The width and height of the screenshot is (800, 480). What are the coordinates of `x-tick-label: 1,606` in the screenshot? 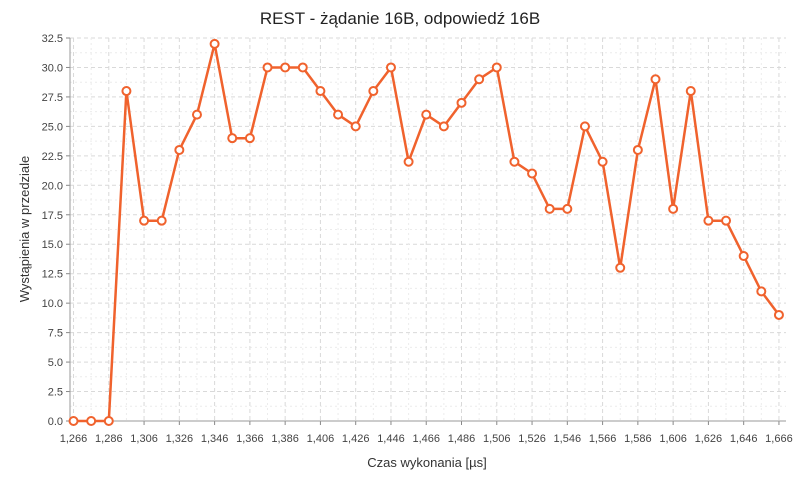 It's located at (673, 439).